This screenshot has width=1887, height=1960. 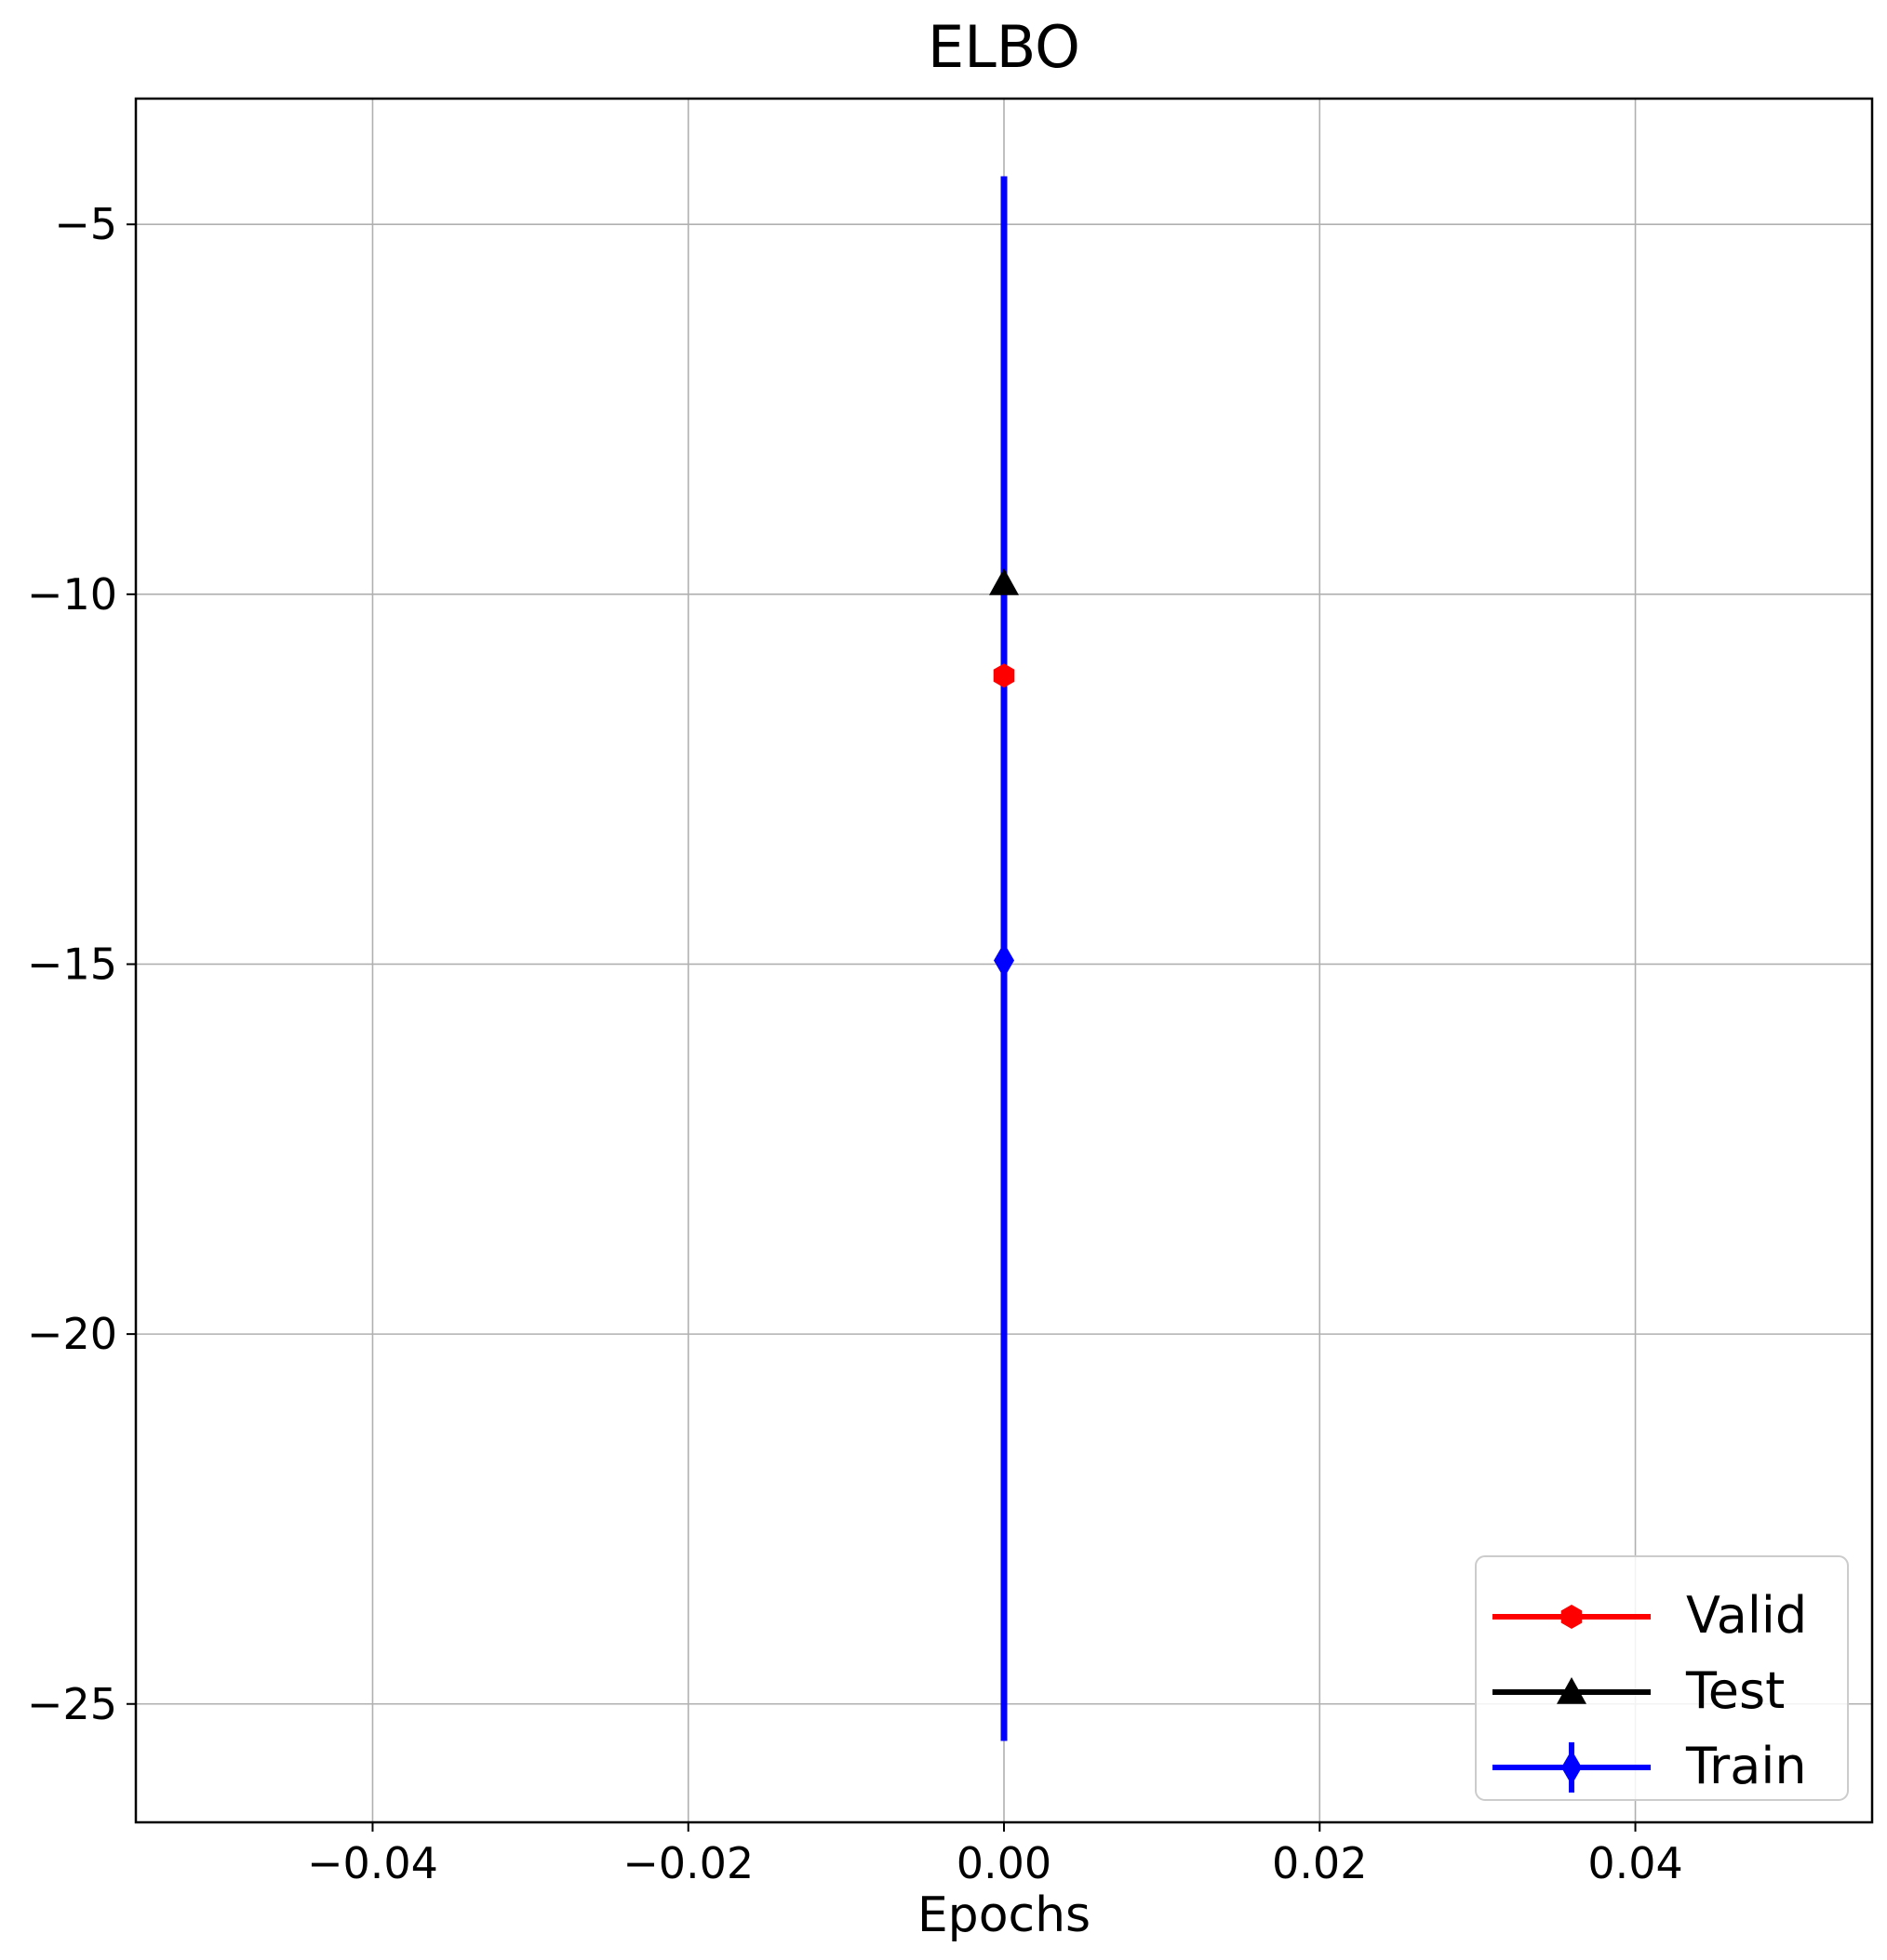 What do you see at coordinates (1004, 1863) in the screenshot?
I see `x-tick-label: 0.00` at bounding box center [1004, 1863].